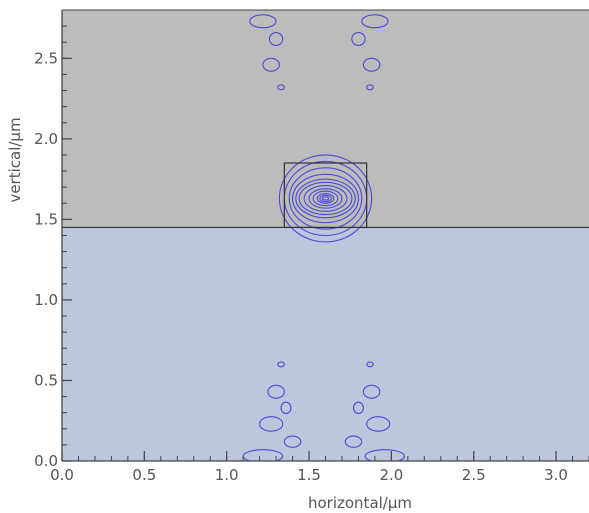 Image resolution: width=589 pixels, height=513 pixels. Describe the element at coordinates (46, 380) in the screenshot. I see `y-tick-label: 0.5` at that location.